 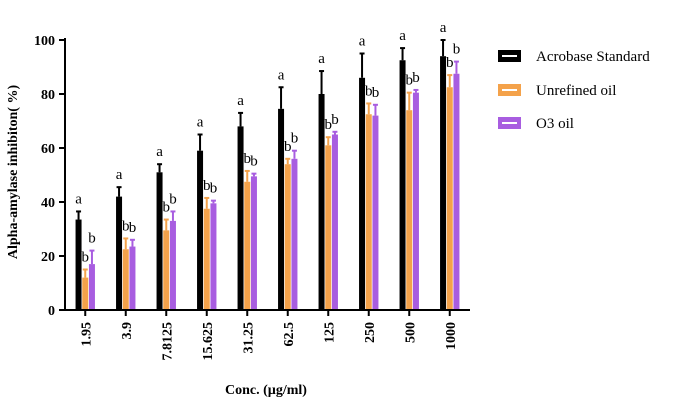 What do you see at coordinates (48, 203) in the screenshot?
I see `y-tick-label: 40` at bounding box center [48, 203].